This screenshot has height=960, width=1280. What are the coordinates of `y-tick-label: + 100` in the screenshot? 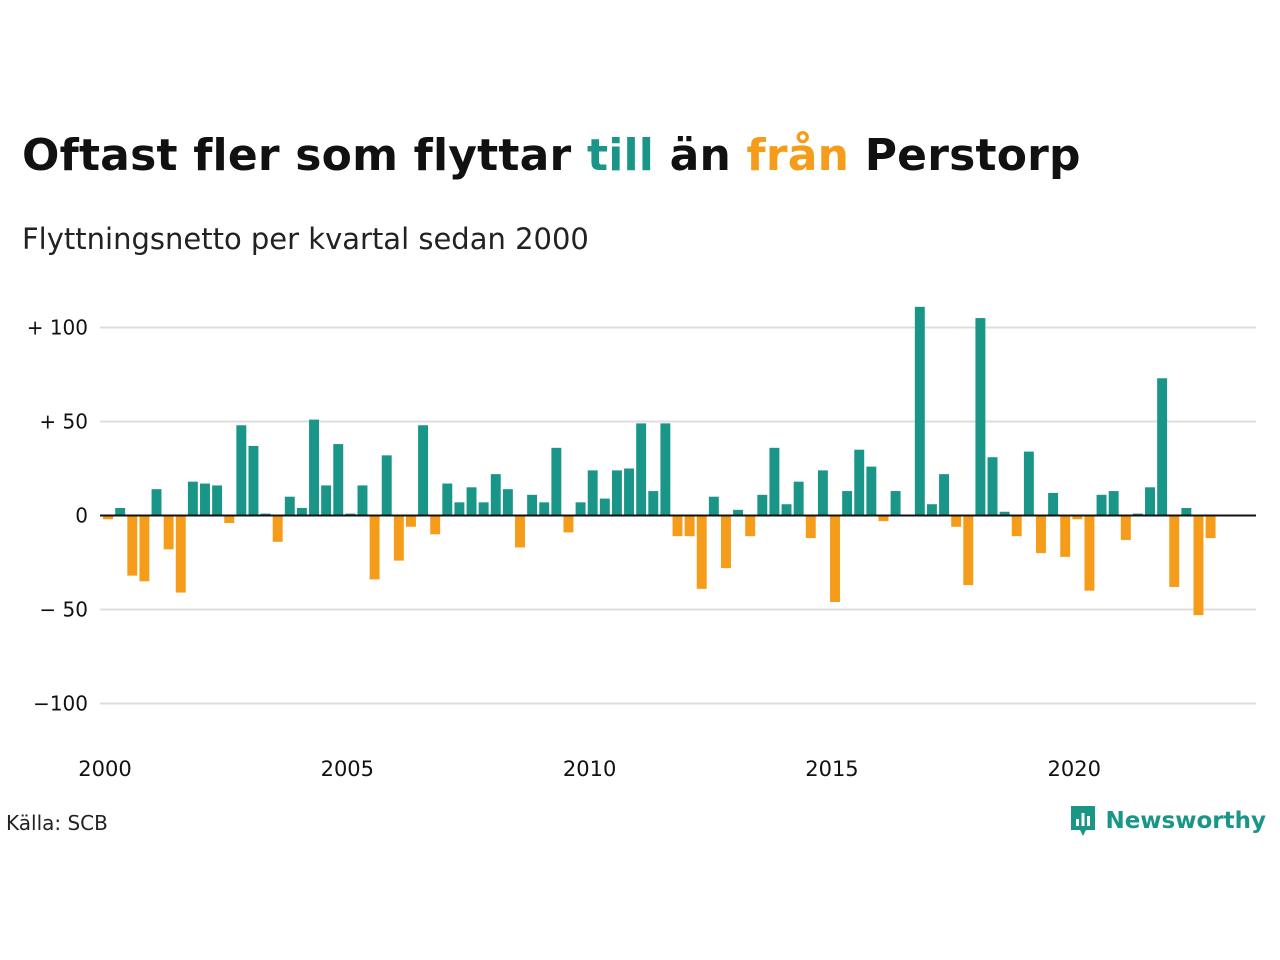 It's located at (57, 328).